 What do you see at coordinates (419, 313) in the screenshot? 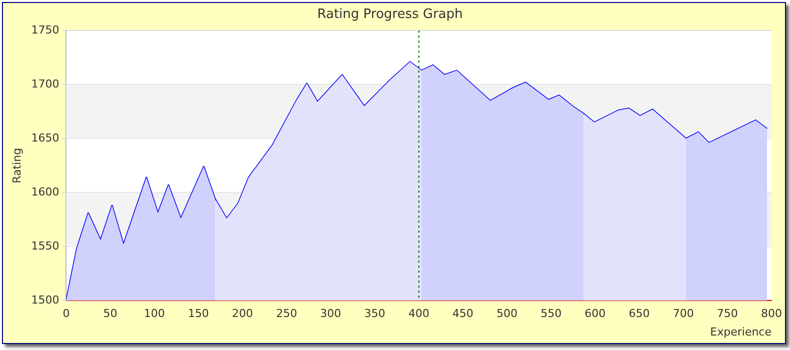
I see `x-tick-label: 400` at bounding box center [419, 313].